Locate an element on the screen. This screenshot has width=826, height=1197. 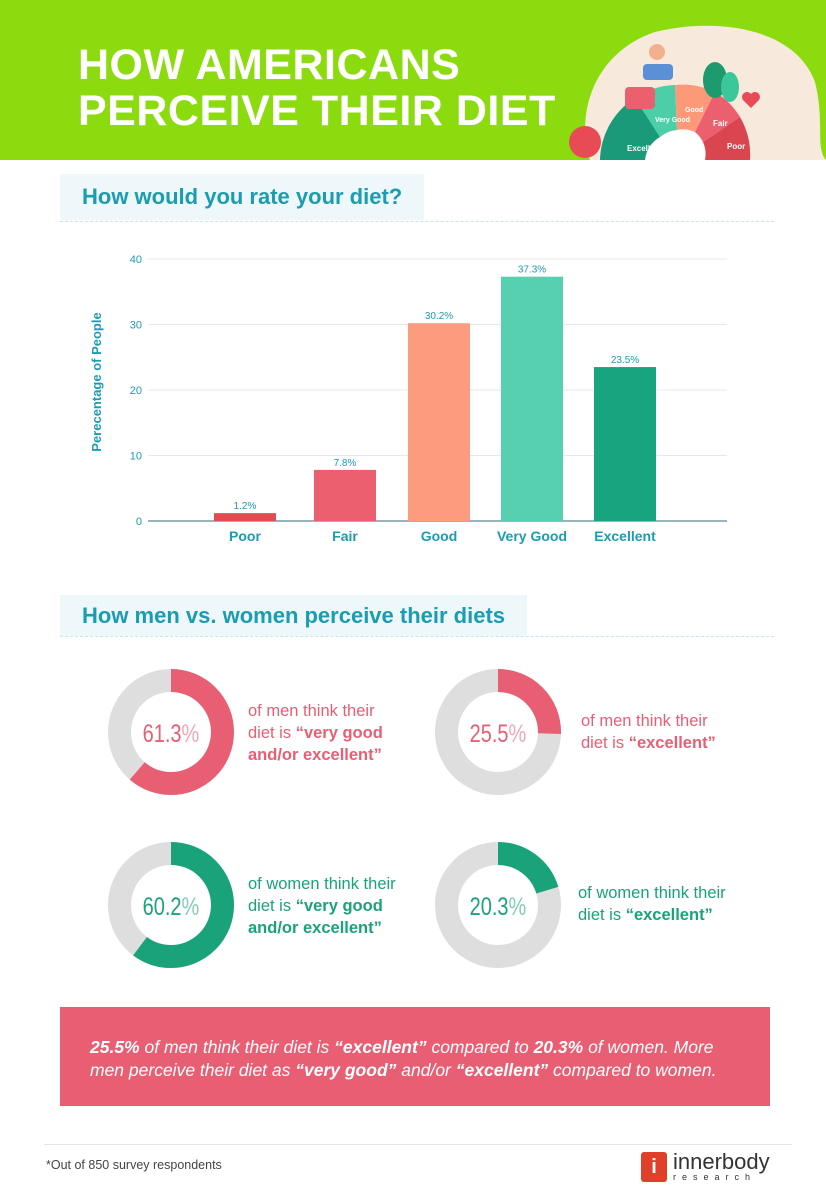
logo-mark-icon: i is located at coordinates (654, 1167).